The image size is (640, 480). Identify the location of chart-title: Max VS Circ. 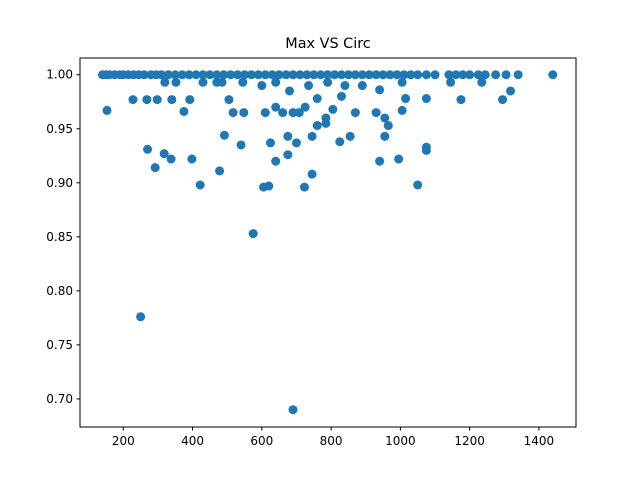
(328, 44).